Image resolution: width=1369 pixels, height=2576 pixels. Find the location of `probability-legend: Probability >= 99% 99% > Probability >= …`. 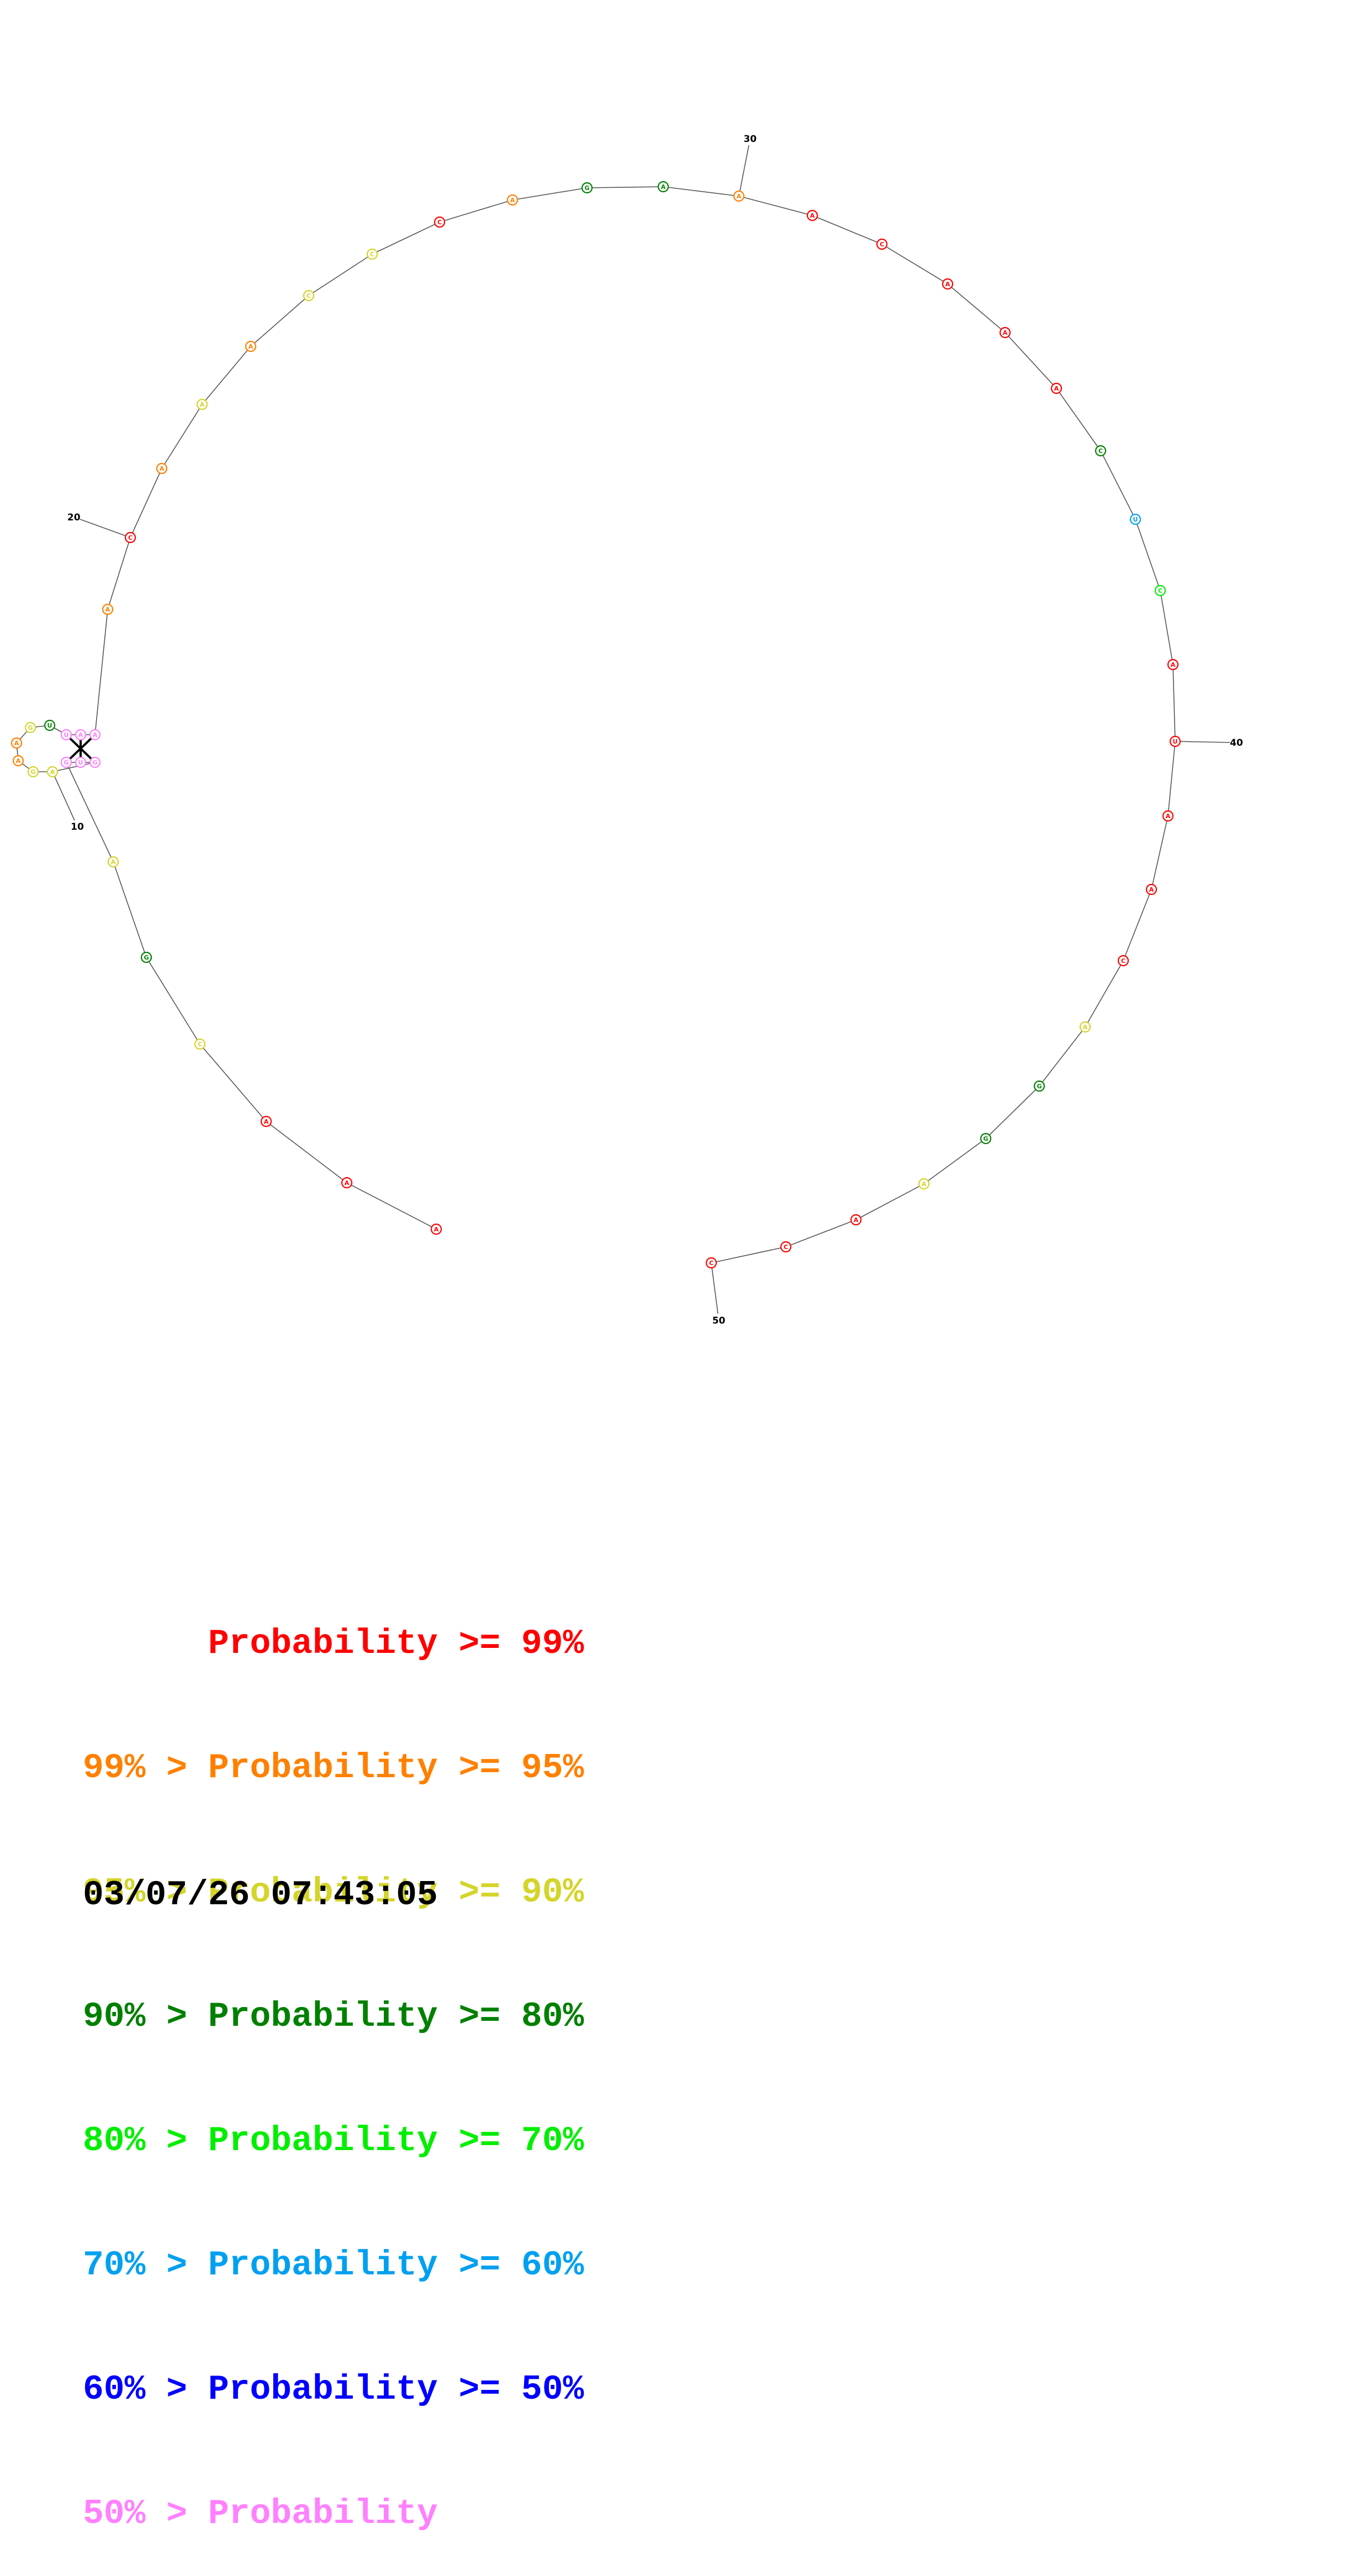

probability-legend: Probability >= 99% 99% > Probability >= … is located at coordinates (334, 2058).